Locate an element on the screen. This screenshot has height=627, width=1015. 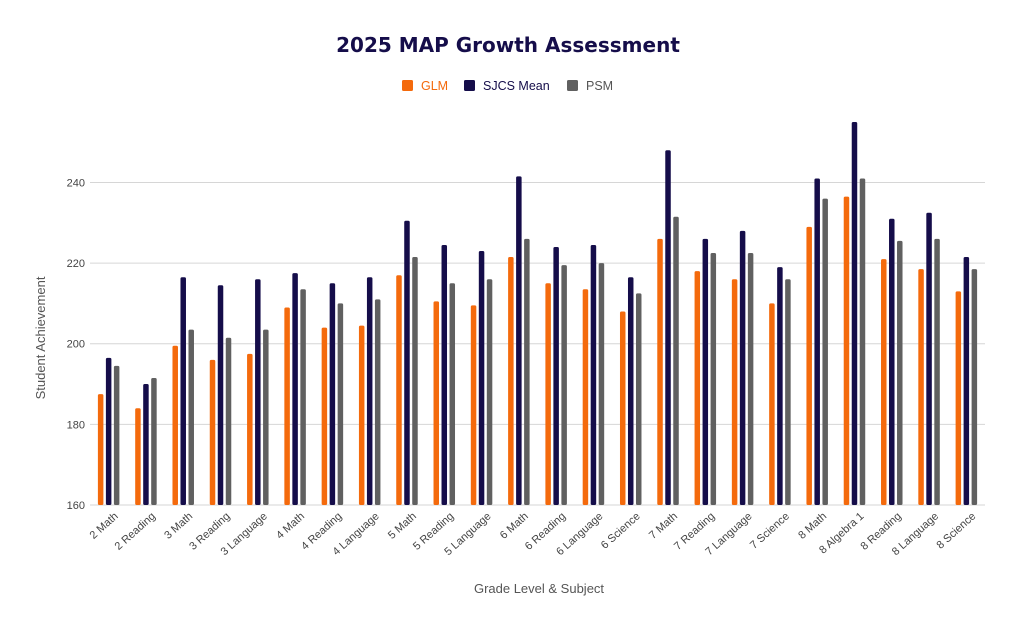
legend-label: GLM is located at coordinates (434, 86).